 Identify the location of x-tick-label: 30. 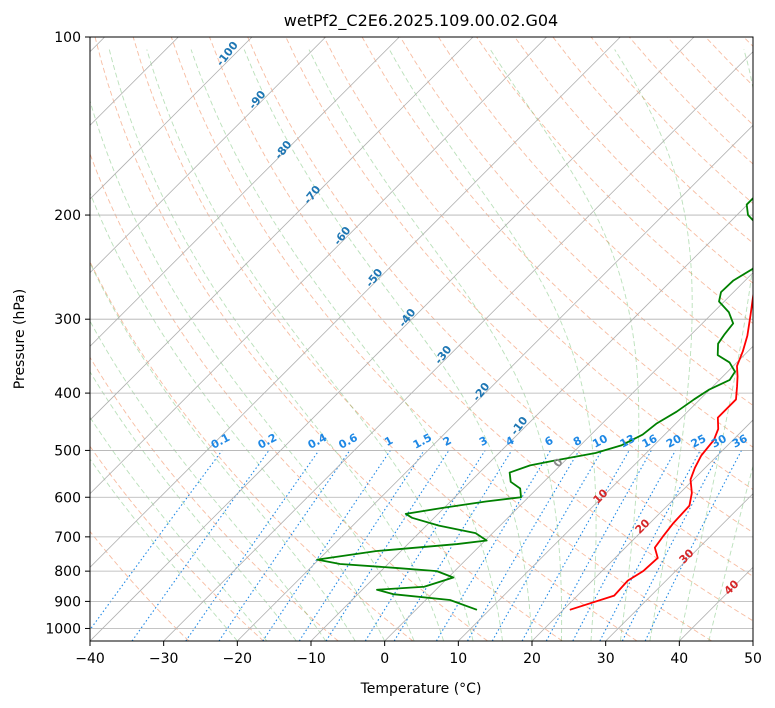
(606, 659).